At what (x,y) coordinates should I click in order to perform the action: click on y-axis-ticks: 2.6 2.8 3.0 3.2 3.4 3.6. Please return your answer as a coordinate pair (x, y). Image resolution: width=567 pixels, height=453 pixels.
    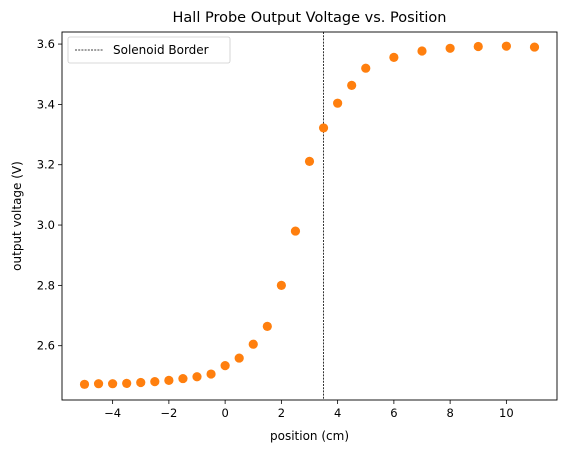
    Looking at the image, I should click on (49, 195).